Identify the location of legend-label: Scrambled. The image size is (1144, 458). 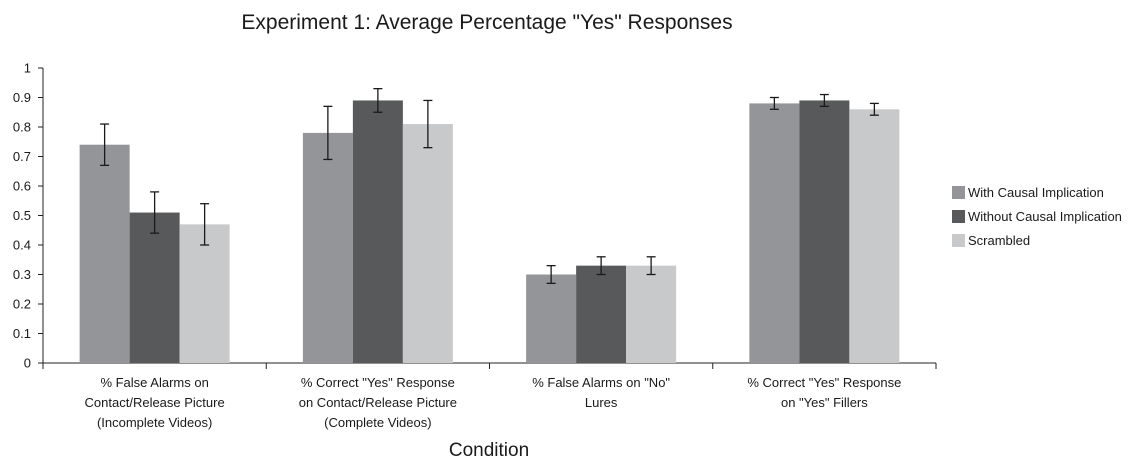
(999, 240).